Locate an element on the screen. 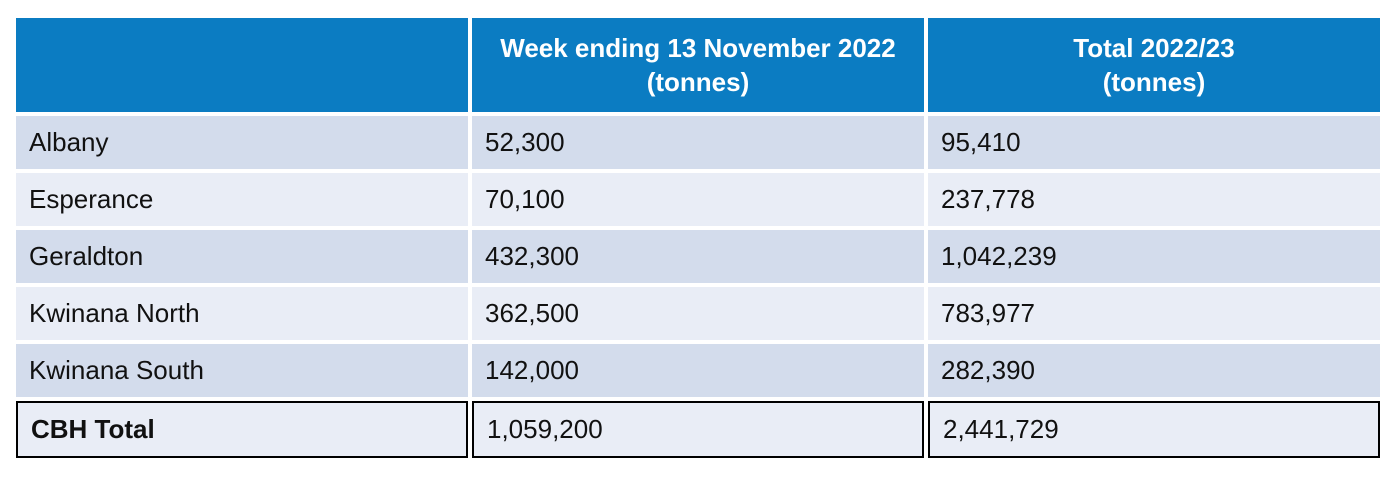 This screenshot has width=1398, height=487. row-geraldton-site: Geraldton is located at coordinates (242, 256).